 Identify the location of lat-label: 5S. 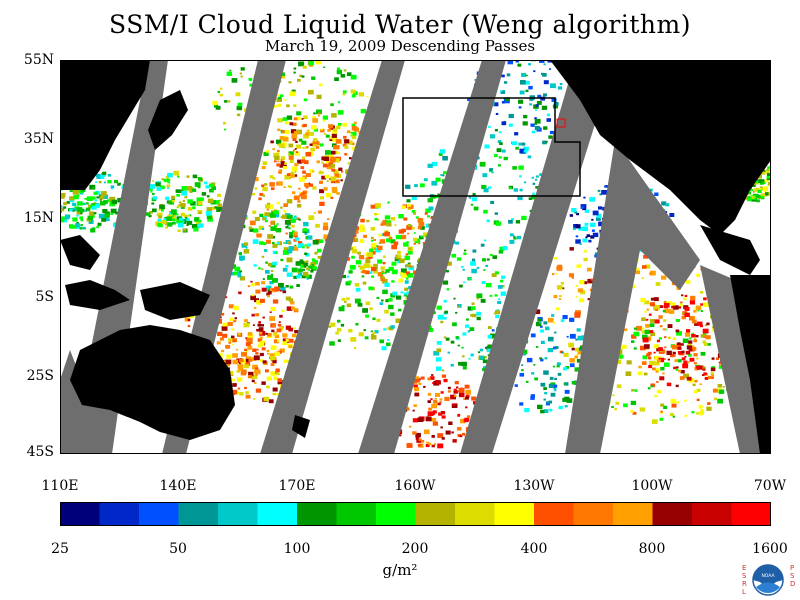
(45, 297).